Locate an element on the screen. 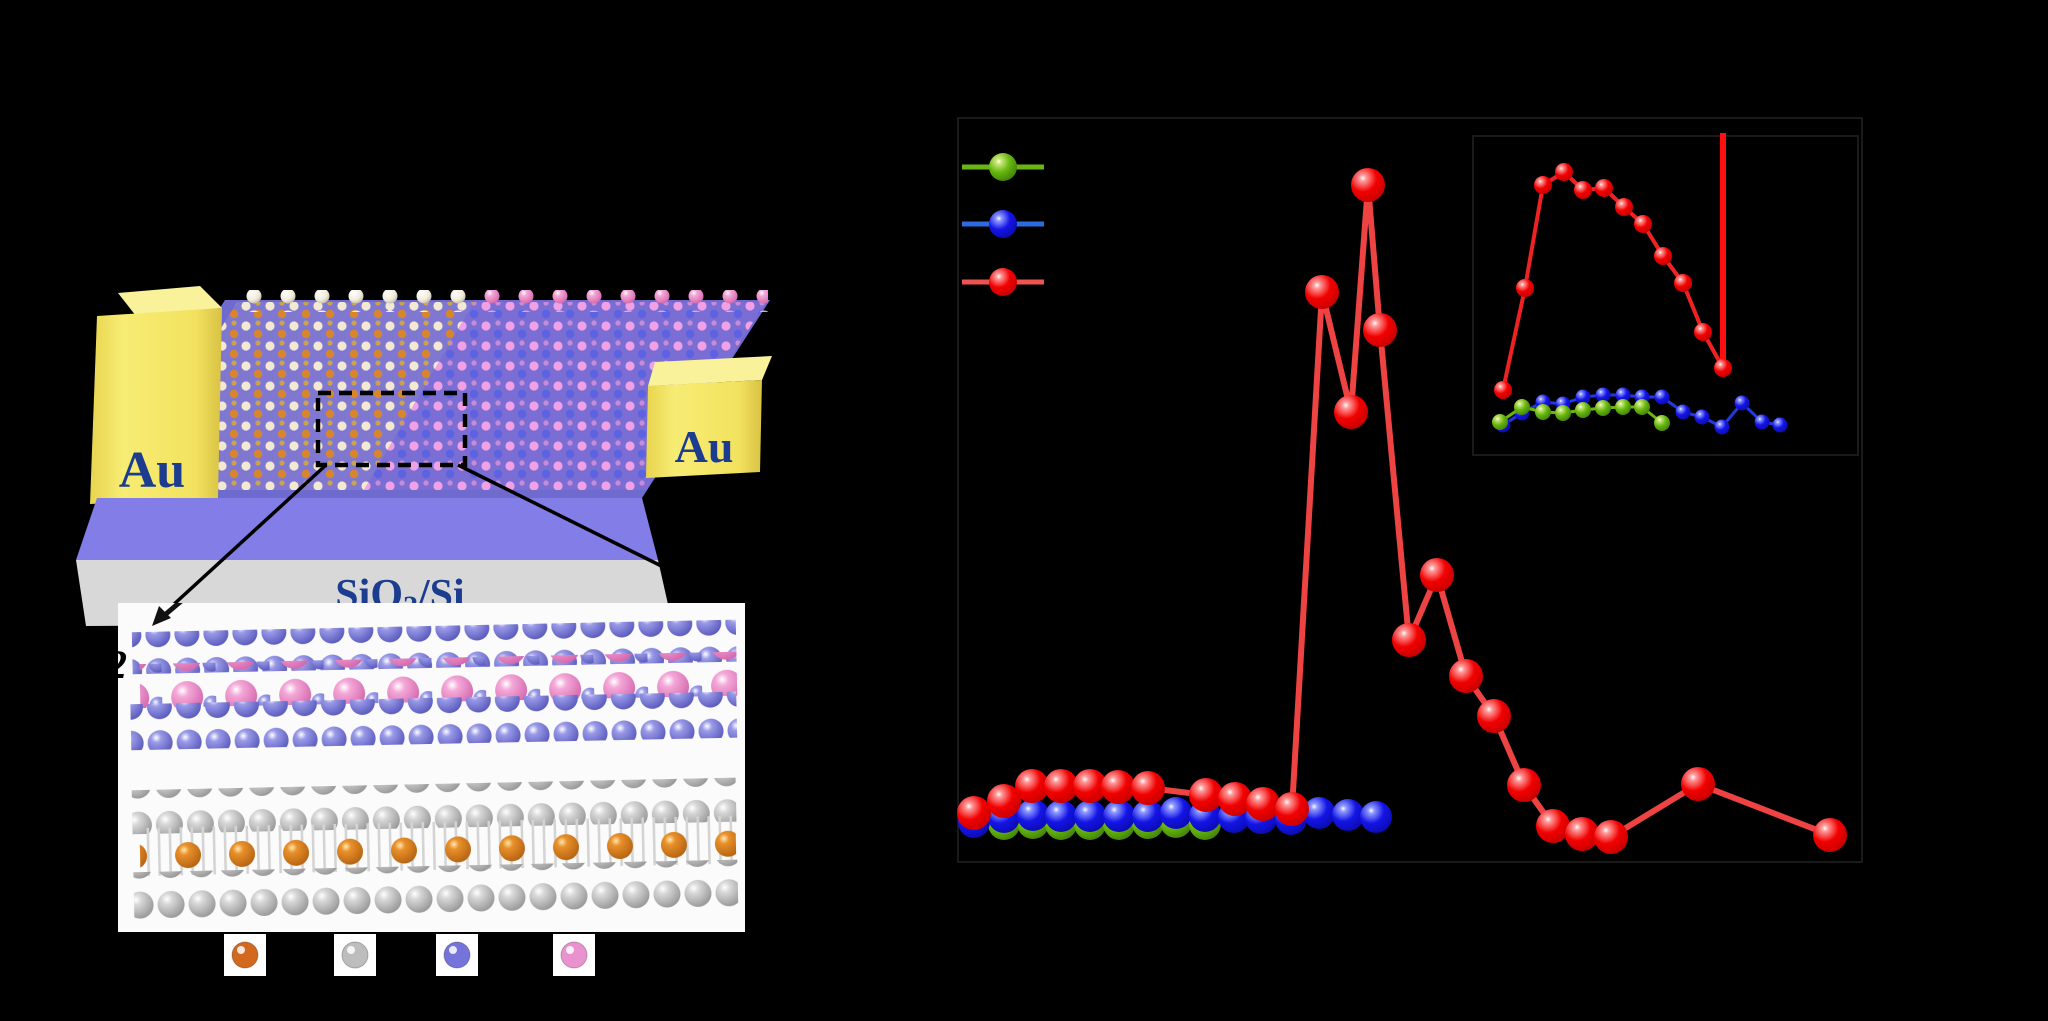 This screenshot has height=1021, width=2048. zoom-connector-right is located at coordinates (600, 535).